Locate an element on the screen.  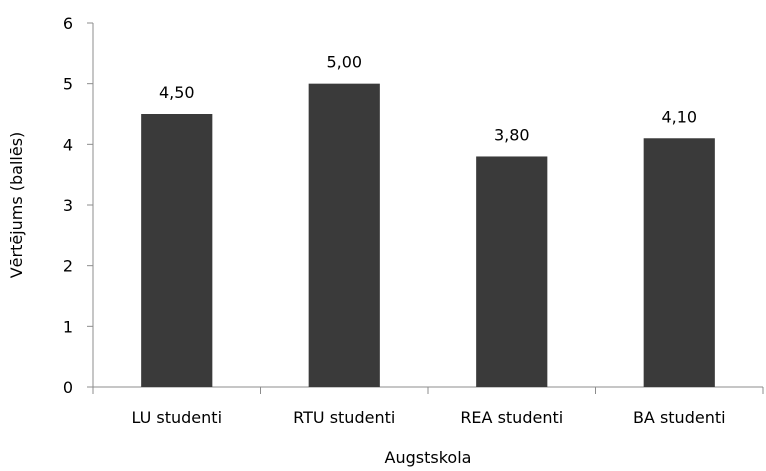
y-tick-label: 1 is located at coordinates (68, 326).